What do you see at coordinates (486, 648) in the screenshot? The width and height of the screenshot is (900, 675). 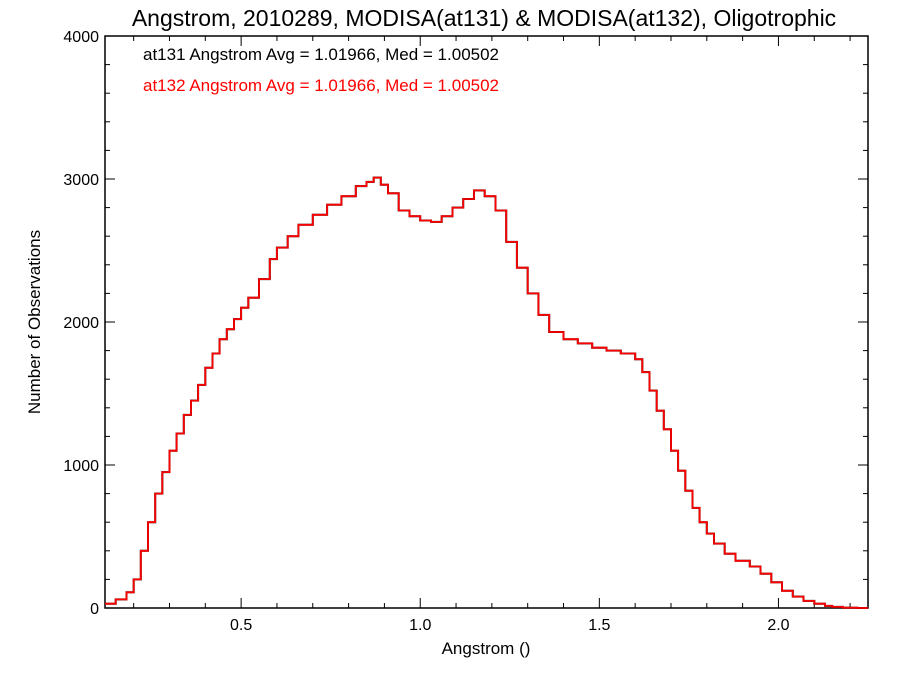 I see `x-axis-label: Angstrom ()` at bounding box center [486, 648].